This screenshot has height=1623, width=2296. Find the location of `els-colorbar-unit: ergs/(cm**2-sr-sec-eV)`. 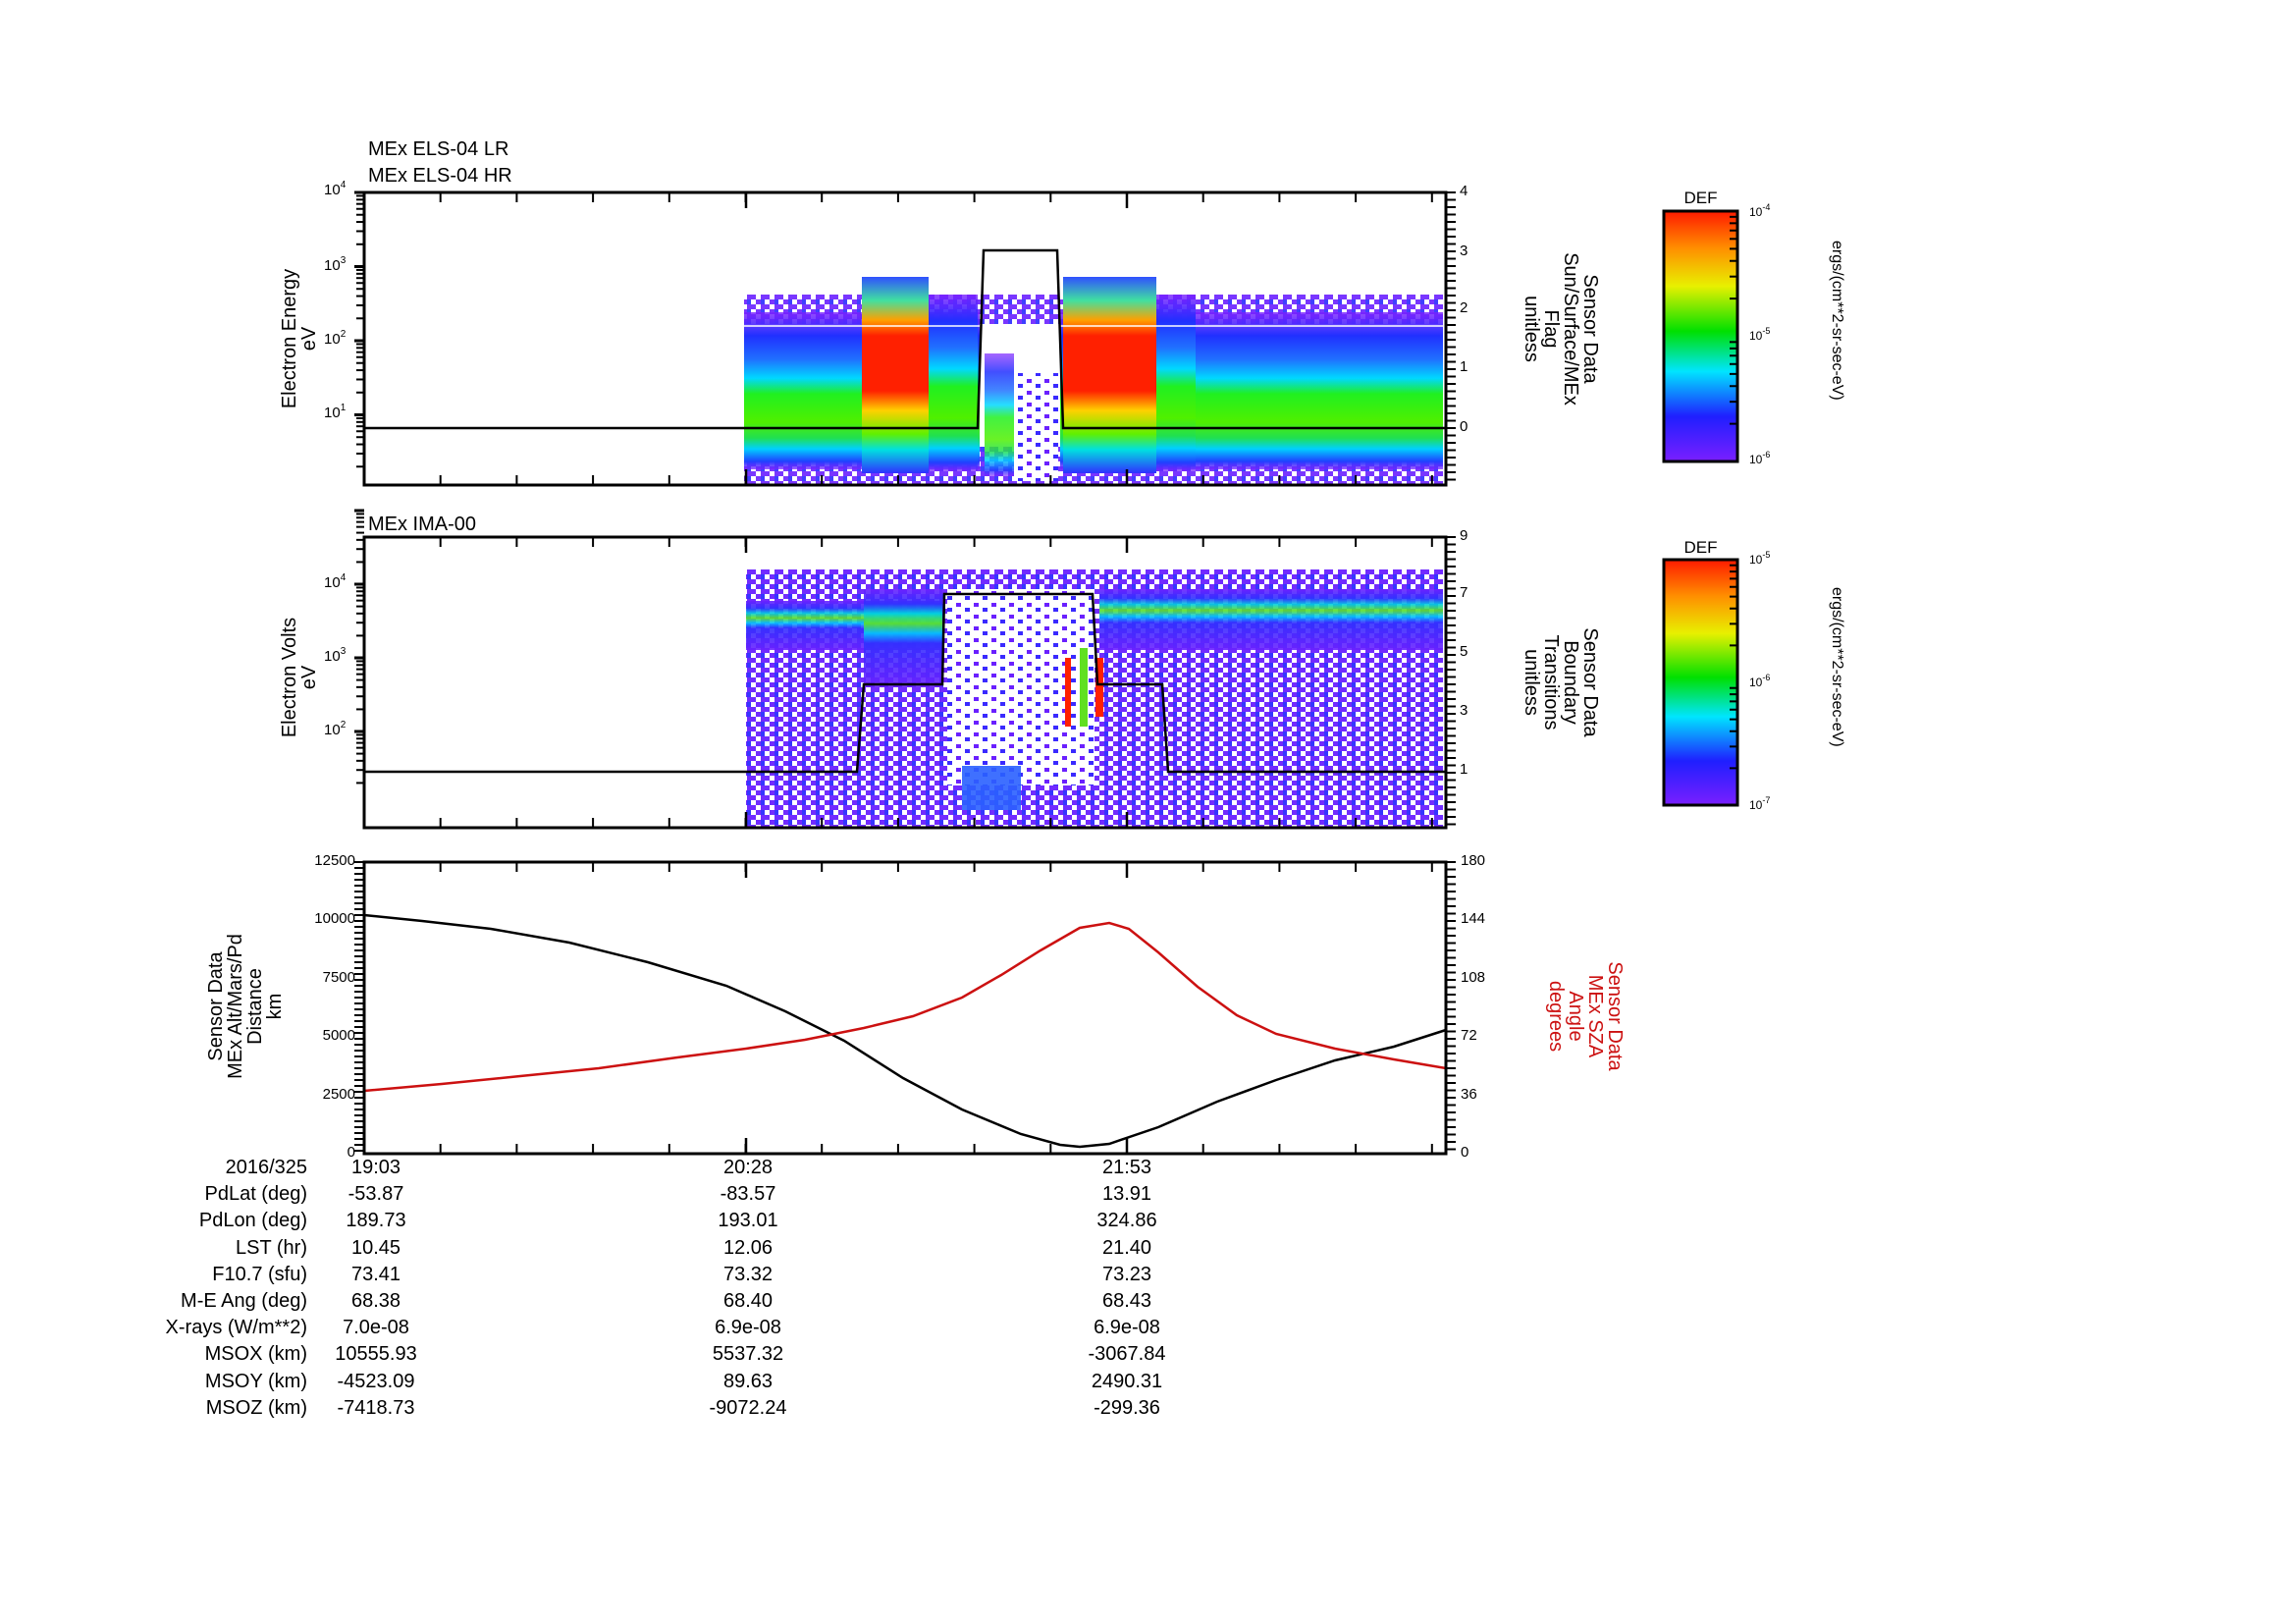

els-colorbar-unit: ergs/(cm**2-sr-sec-eV) is located at coordinates (1837, 321).